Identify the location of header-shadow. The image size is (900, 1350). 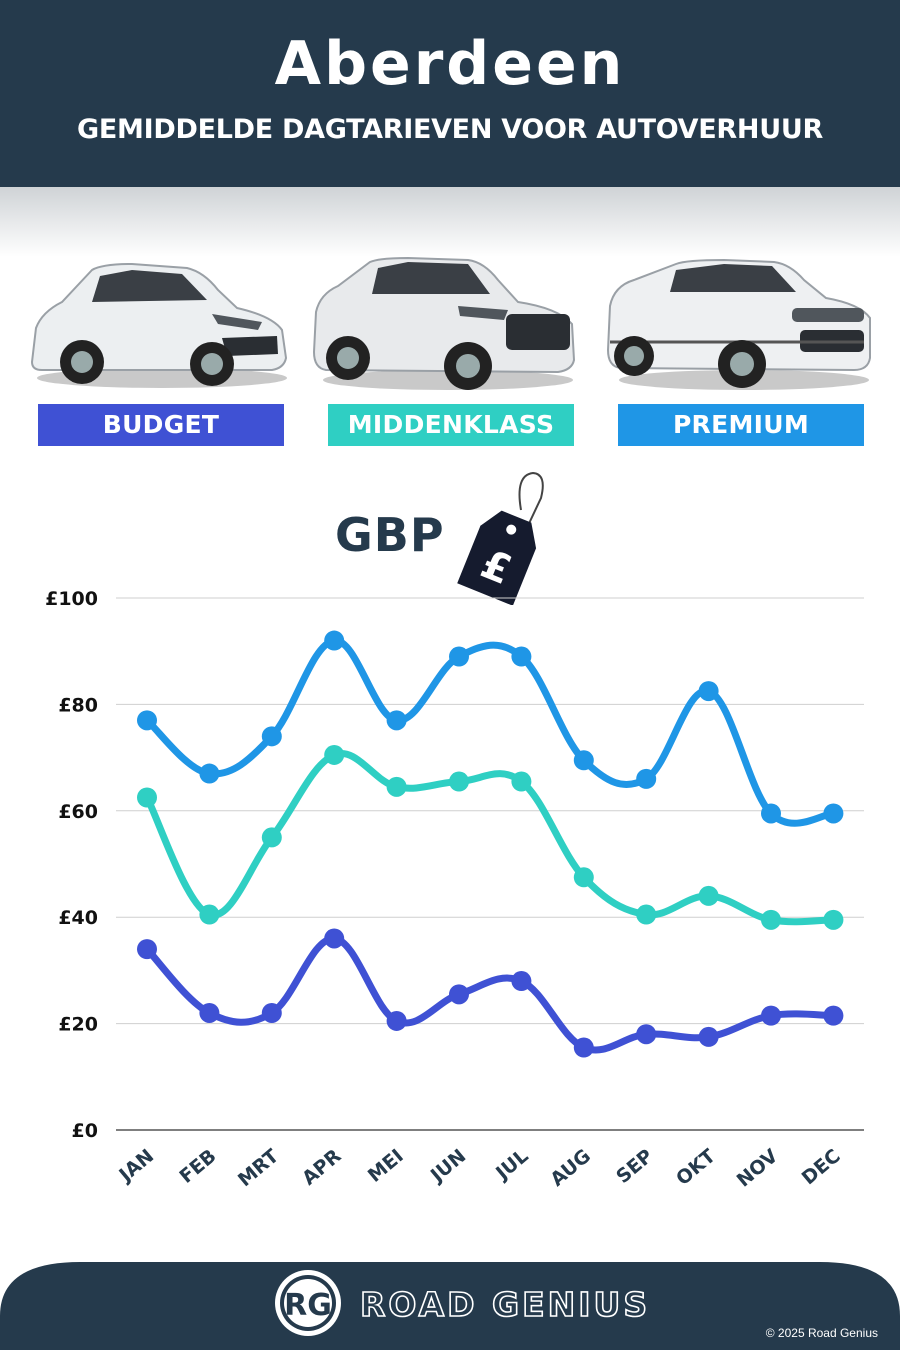
(450, 222).